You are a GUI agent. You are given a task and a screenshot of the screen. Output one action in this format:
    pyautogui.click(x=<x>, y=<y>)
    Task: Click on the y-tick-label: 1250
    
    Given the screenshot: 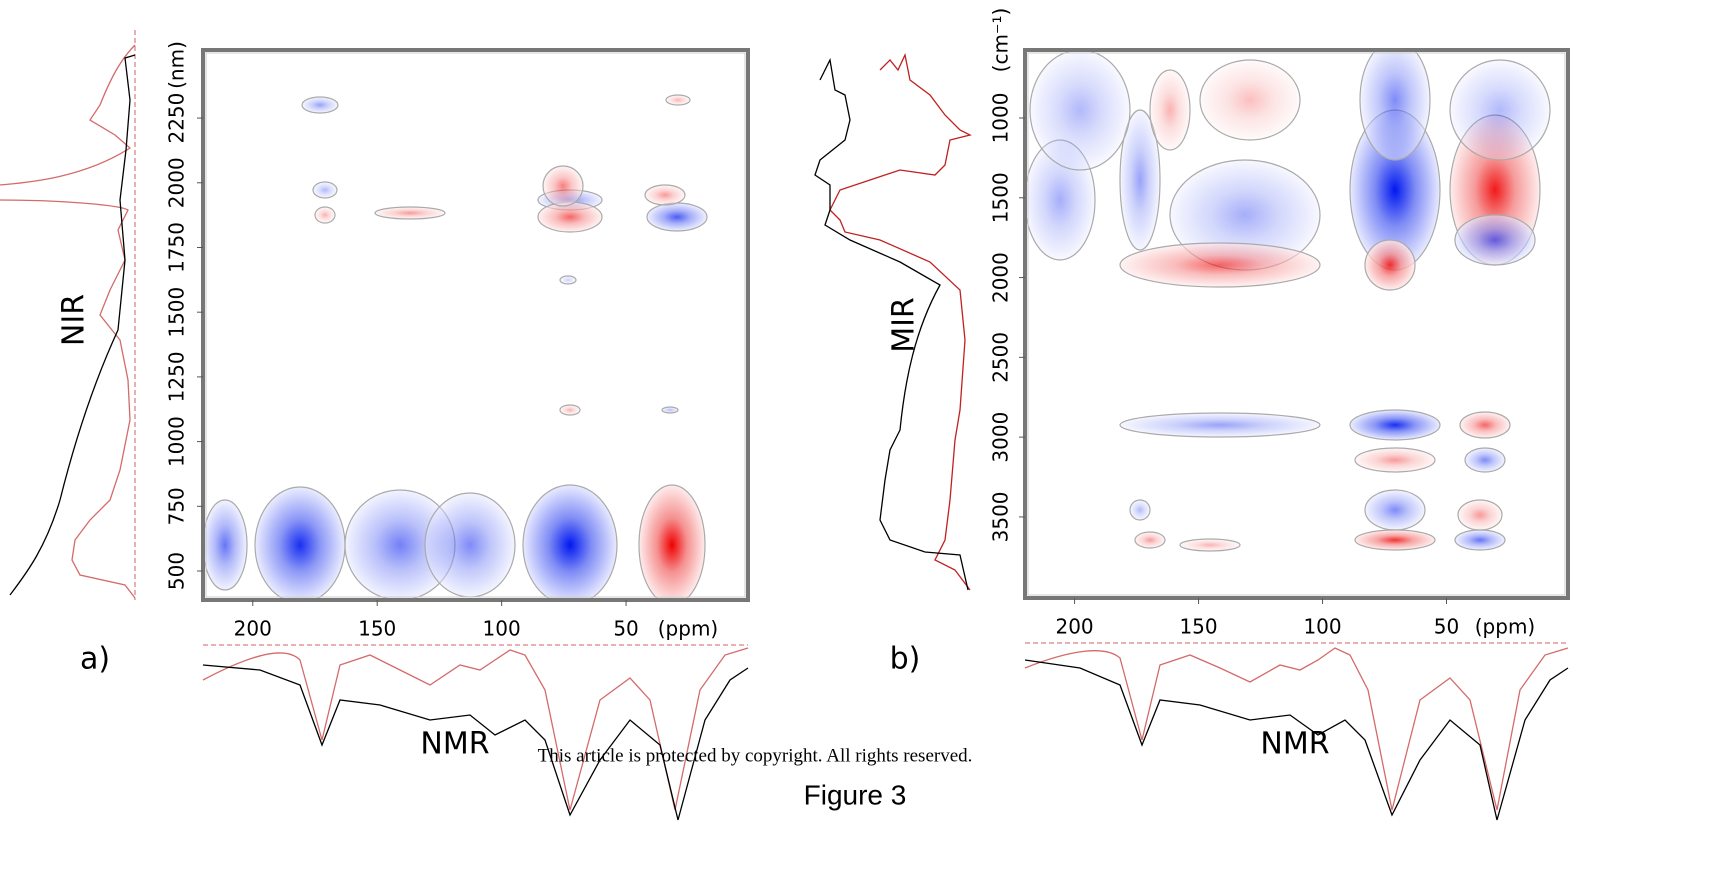 What is the action you would take?
    pyautogui.click(x=177, y=376)
    